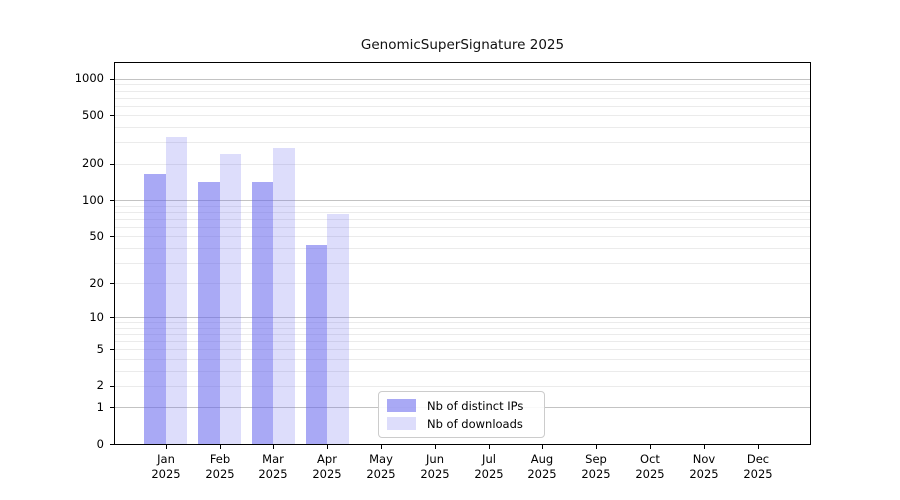 This screenshot has width=900, height=500. Describe the element at coordinates (462, 45) in the screenshot. I see `chart-title: GenomicSuperSignature 2025` at that location.